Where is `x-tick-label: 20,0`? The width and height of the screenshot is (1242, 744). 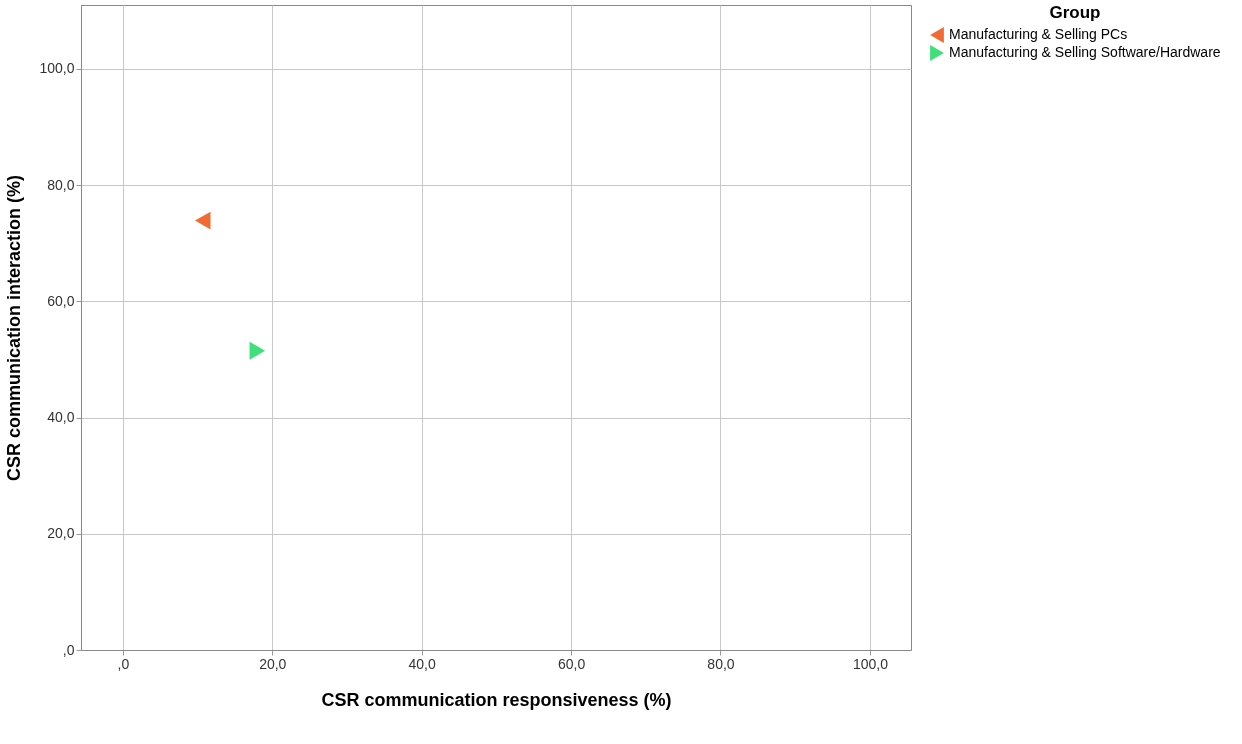
x-tick-label: 20,0 is located at coordinates (273, 663).